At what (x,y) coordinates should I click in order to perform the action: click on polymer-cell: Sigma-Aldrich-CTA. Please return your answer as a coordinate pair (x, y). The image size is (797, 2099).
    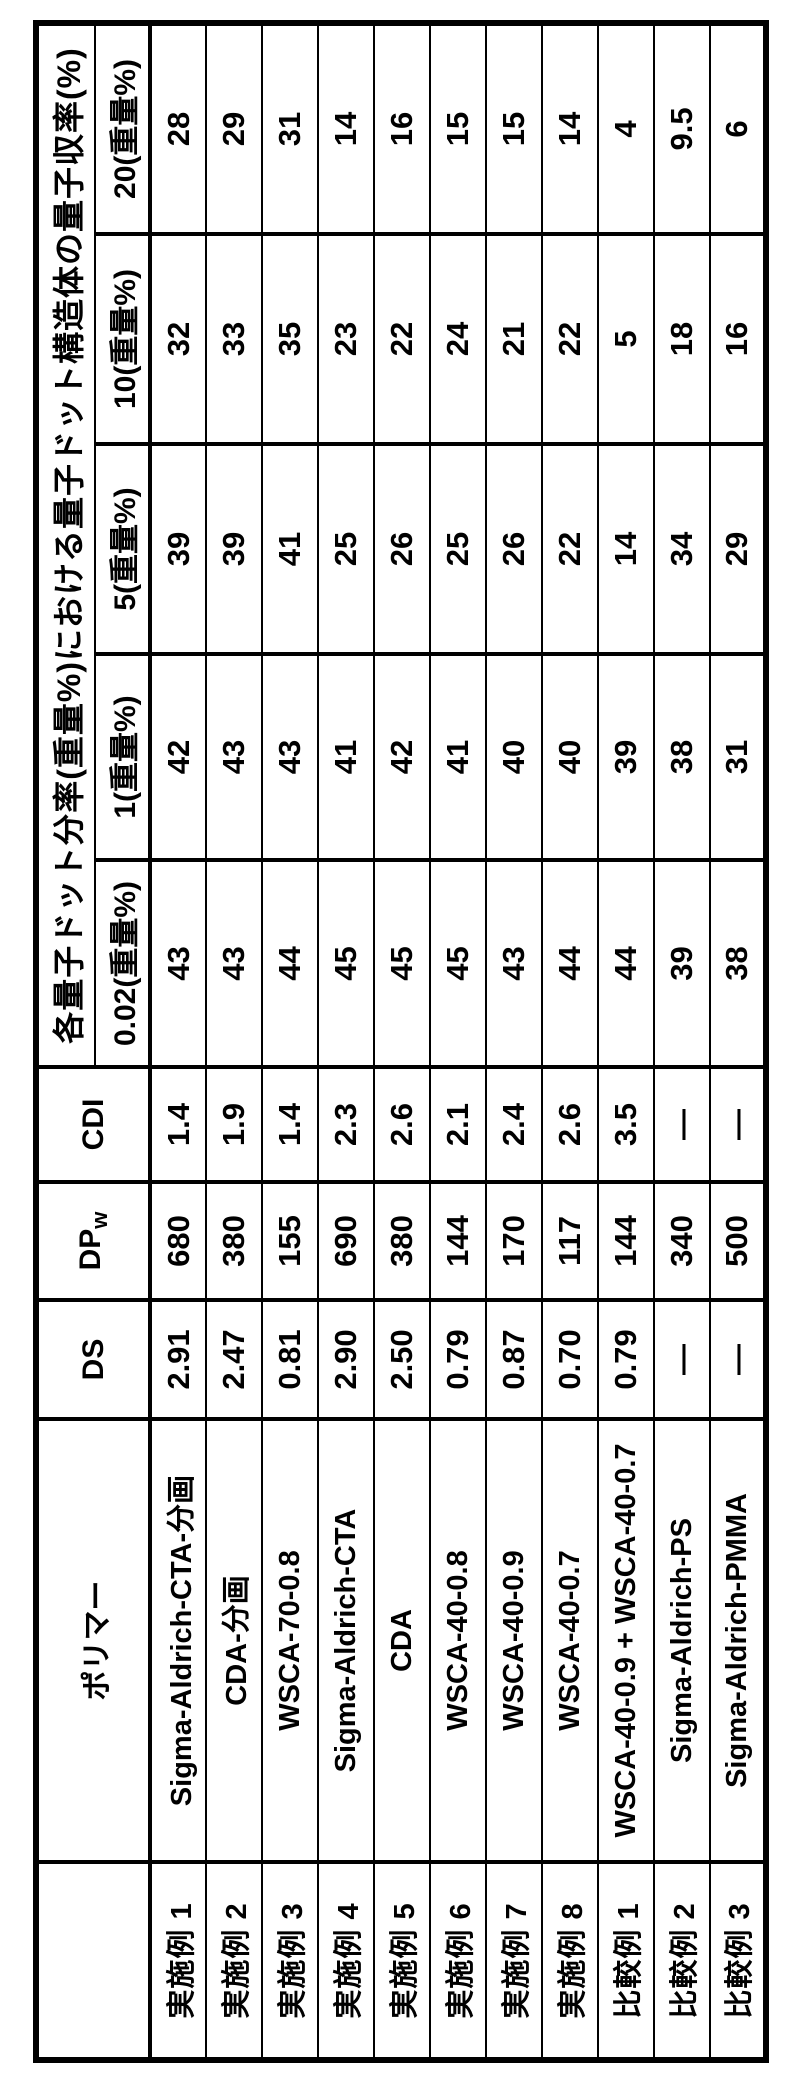
    Looking at the image, I should click on (346, 1640).